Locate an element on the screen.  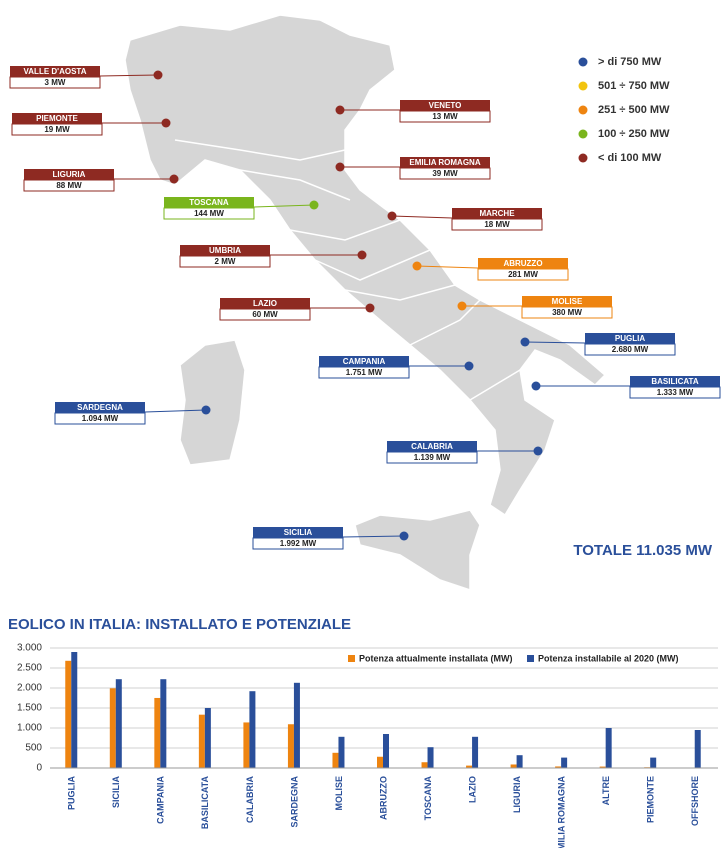
region-value: 281 MW is located at coordinates (523, 274).